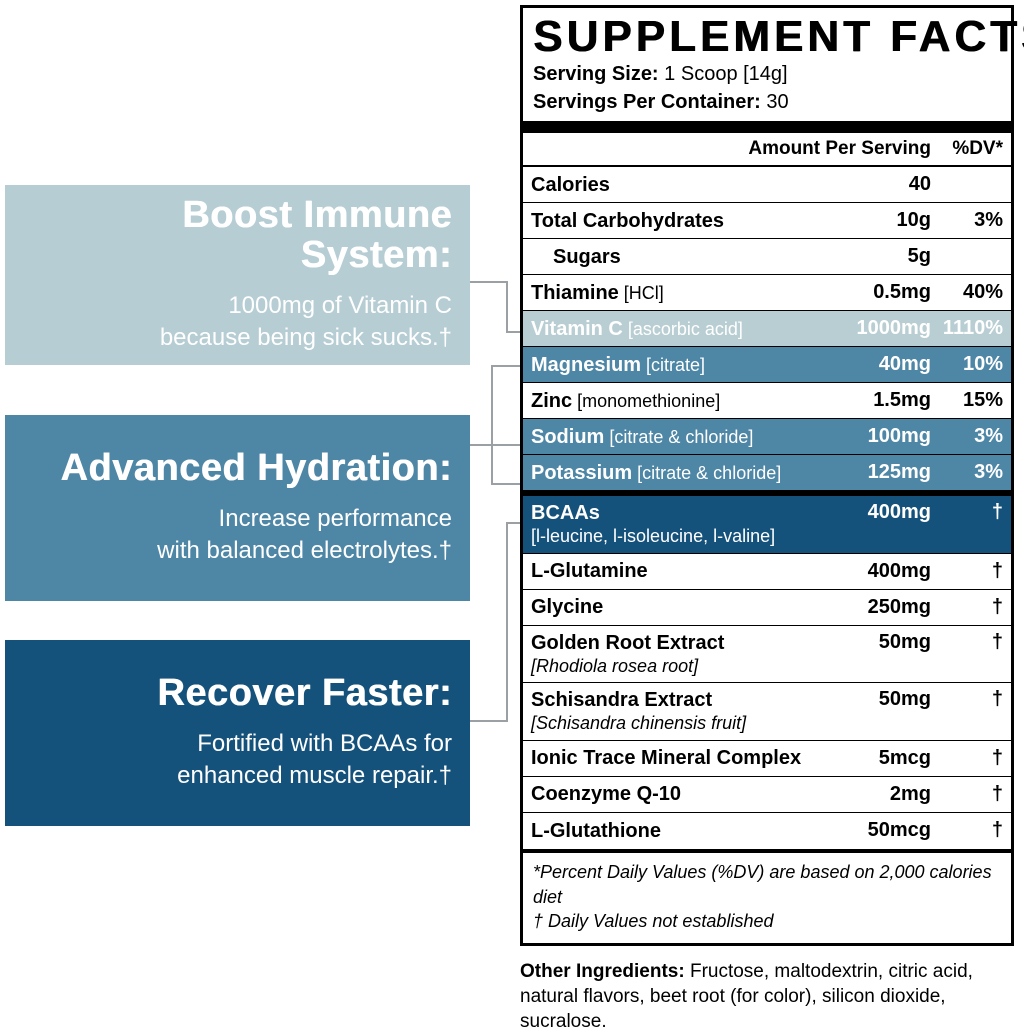 This screenshot has width=1024, height=1035. Describe the element at coordinates (778, 36) in the screenshot. I see `panel-title: SUPPLEMENT FACTS` at that location.